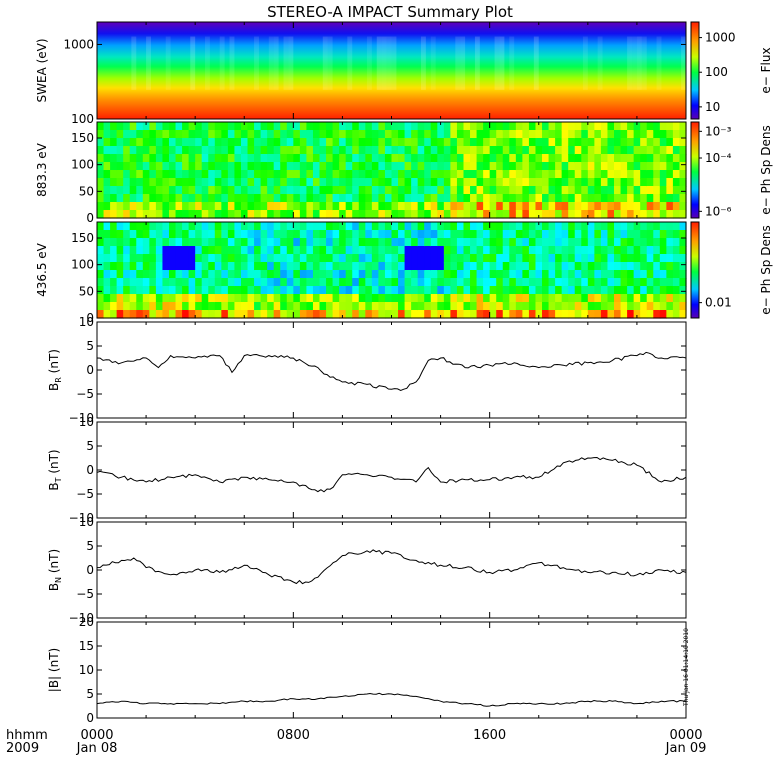 This screenshot has height=780, width=780. What do you see at coordinates (81, 618) in the screenshot?
I see `y-tick-label: −10` at bounding box center [81, 618].